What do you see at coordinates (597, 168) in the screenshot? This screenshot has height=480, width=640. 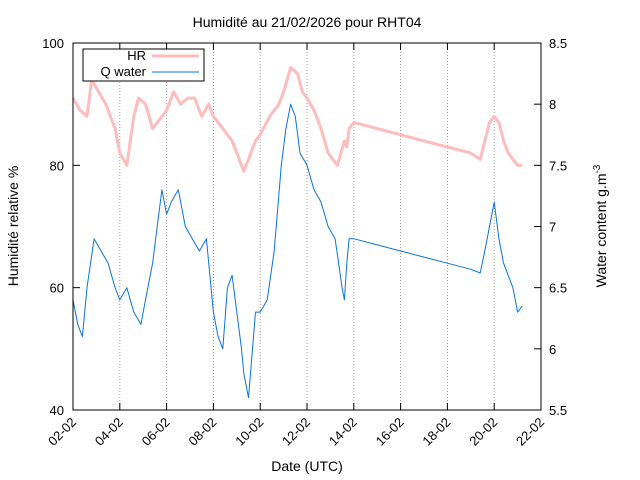 I see `y-axis-right-label-sup: -3` at bounding box center [597, 168].